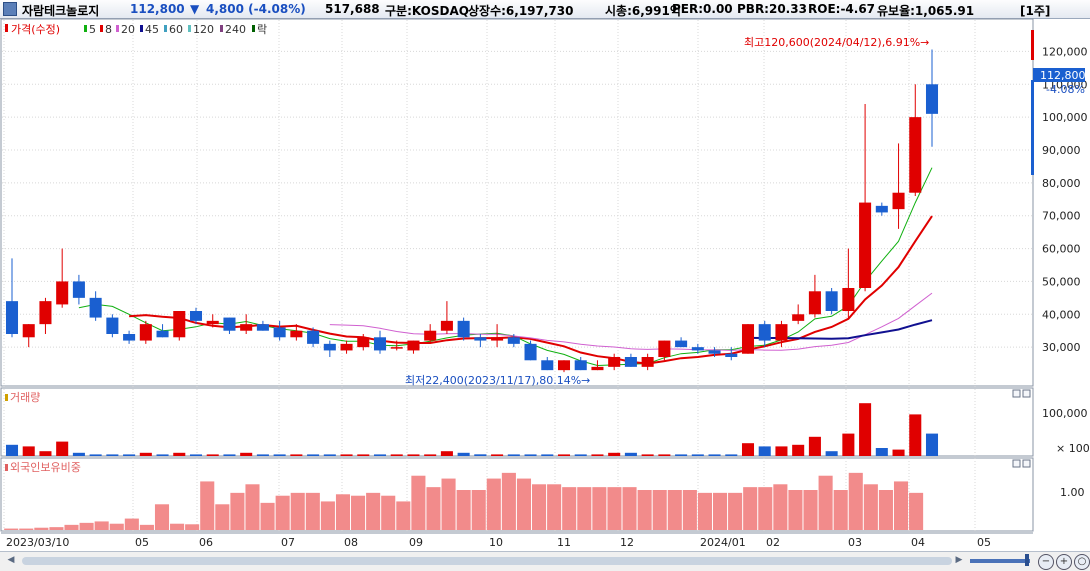 The image size is (1090, 571). Describe the element at coordinates (1061, 216) in the screenshot. I see `price-y-label: 70,000` at that location.